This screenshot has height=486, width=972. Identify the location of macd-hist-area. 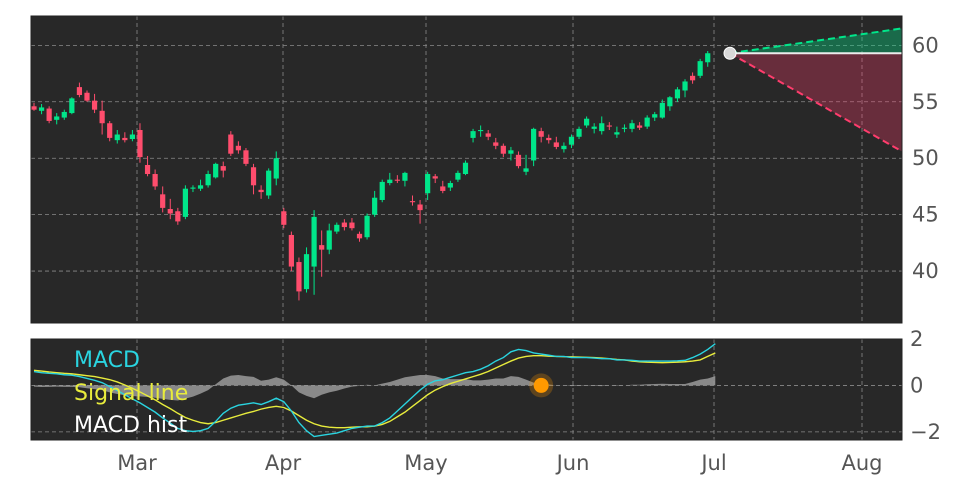
(375, 387).